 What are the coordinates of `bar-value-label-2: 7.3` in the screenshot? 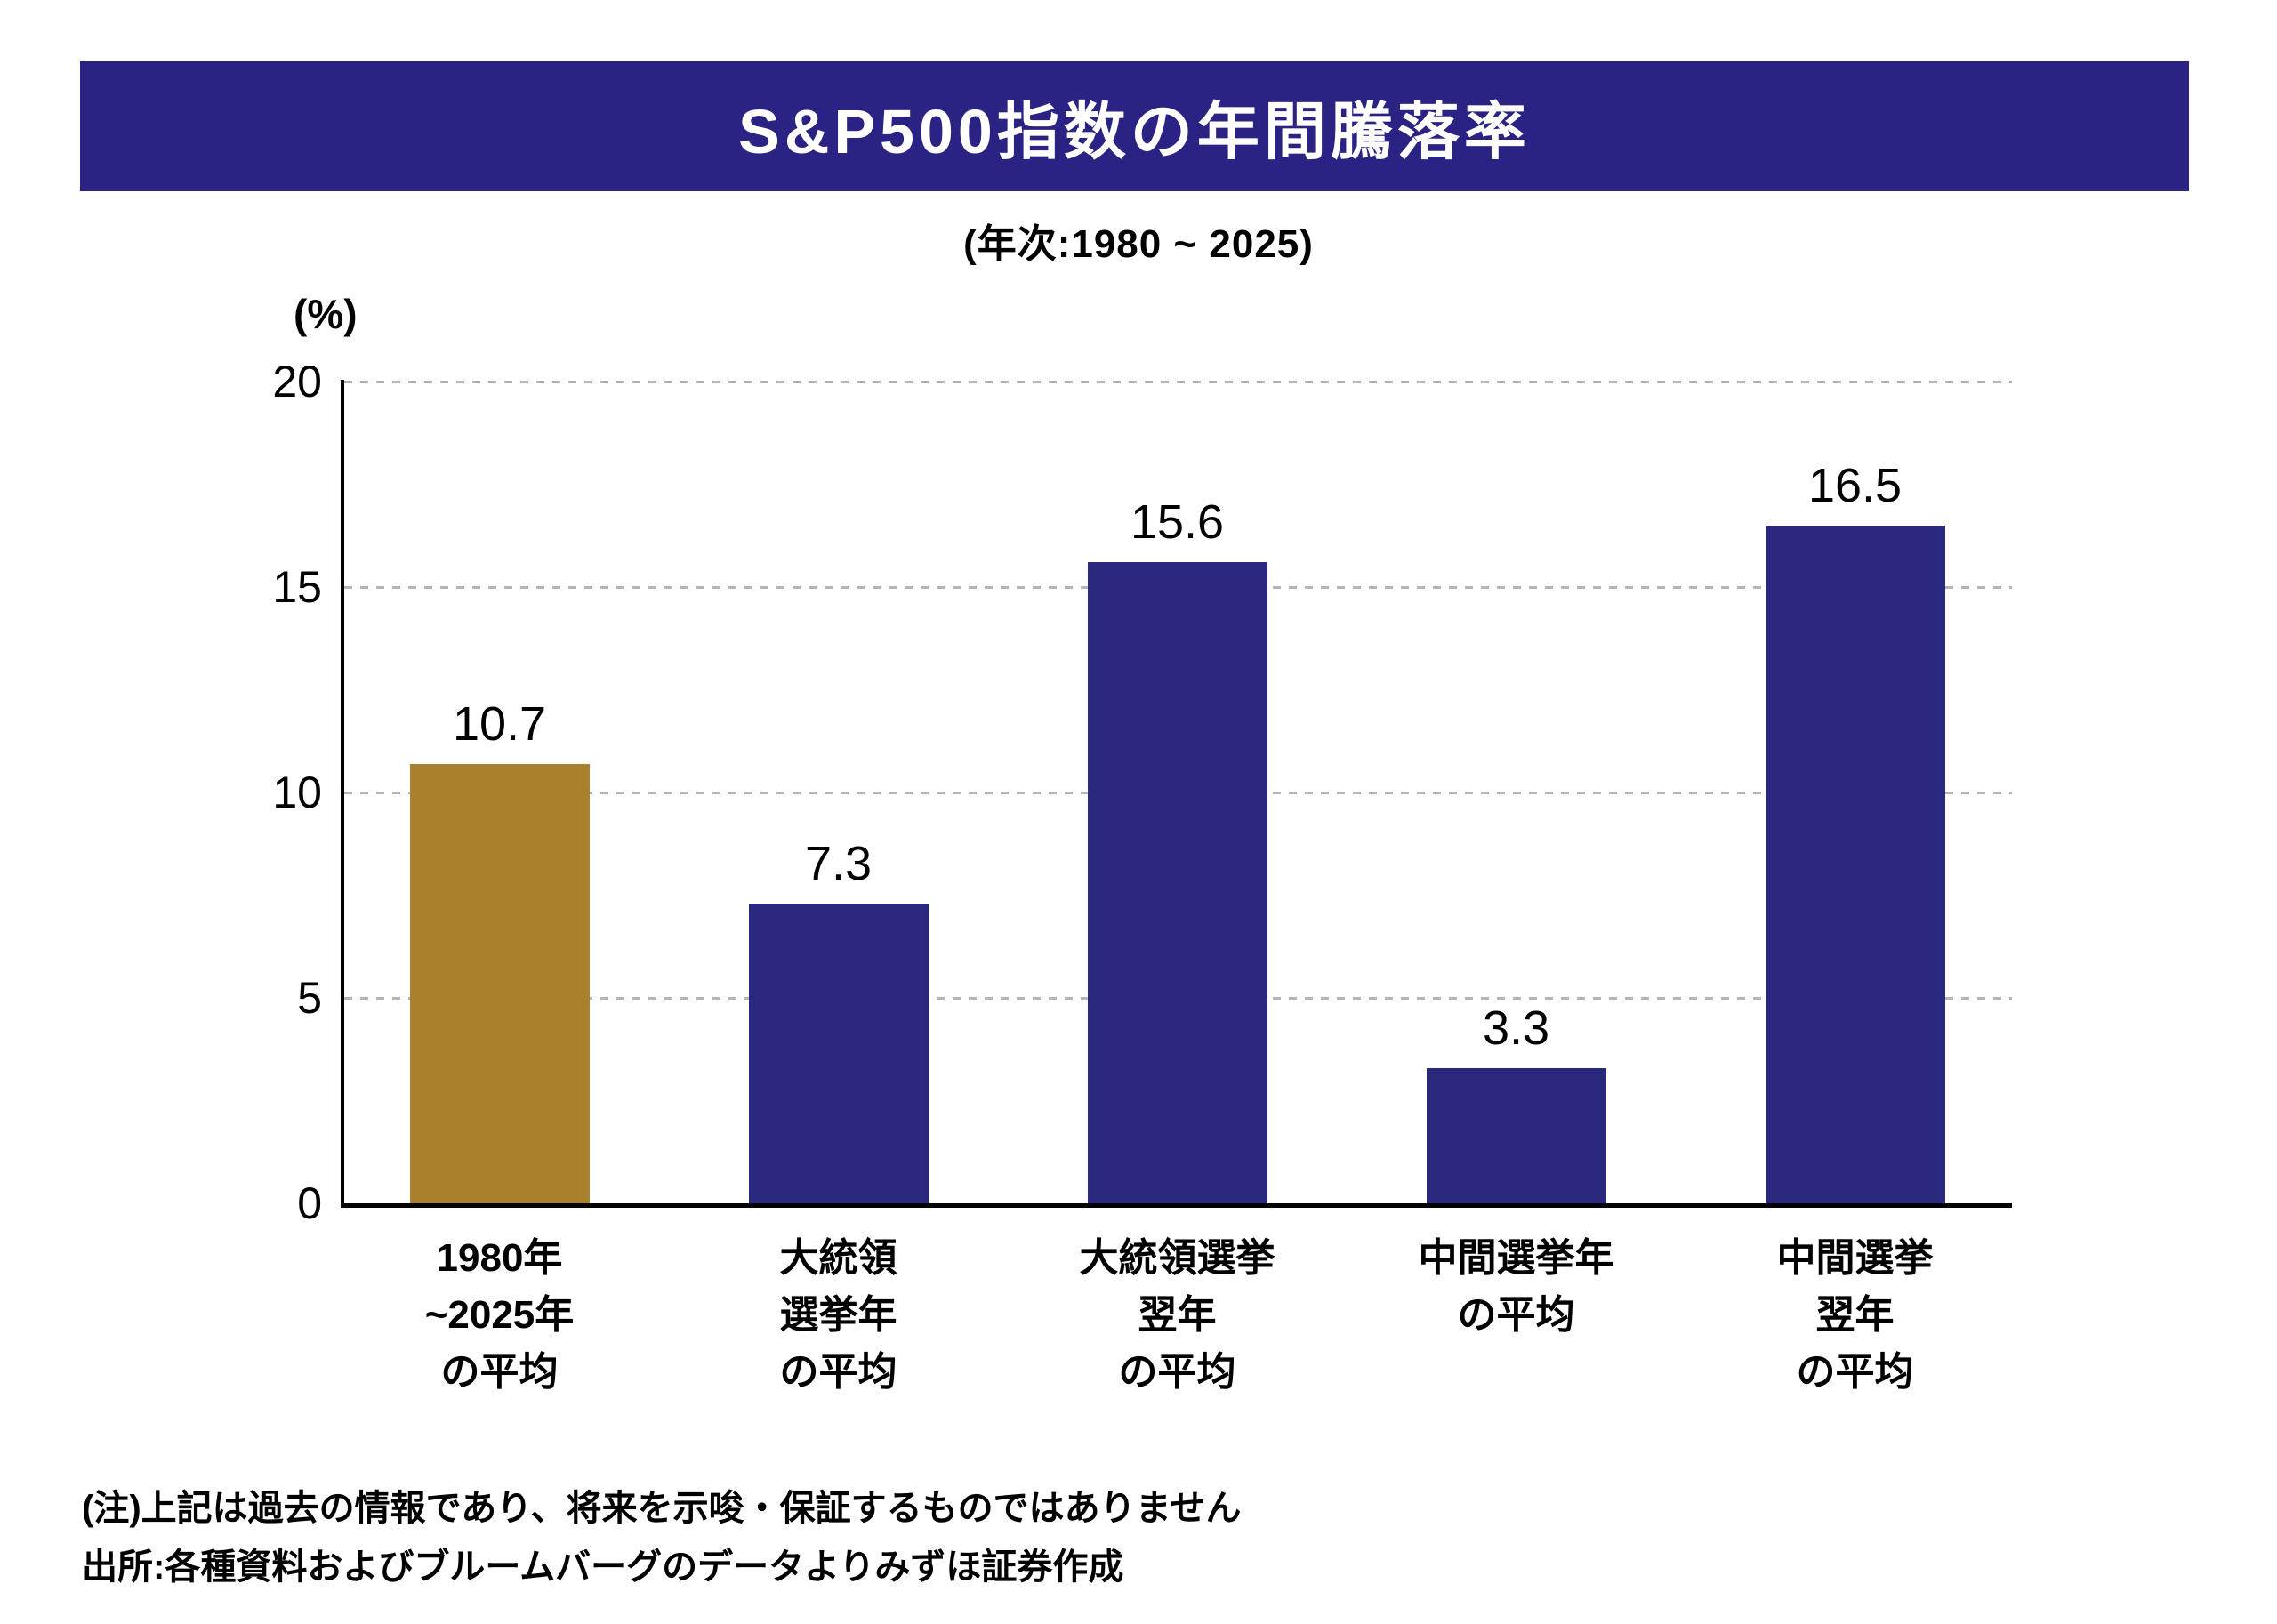 It's located at (838, 863).